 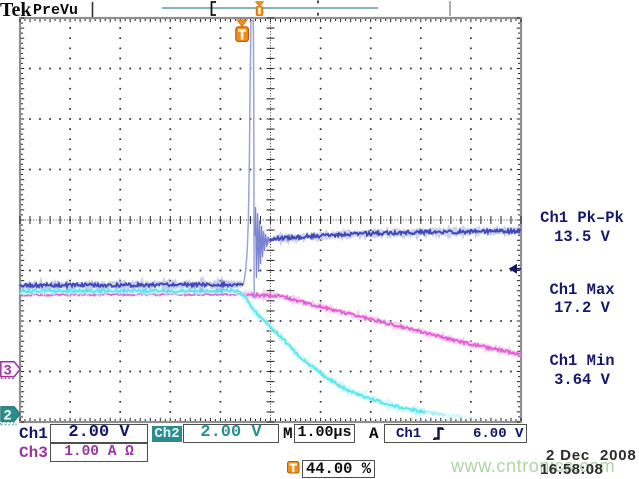 What do you see at coordinates (8, 414) in the screenshot?
I see `svg-text: 2` at bounding box center [8, 414].